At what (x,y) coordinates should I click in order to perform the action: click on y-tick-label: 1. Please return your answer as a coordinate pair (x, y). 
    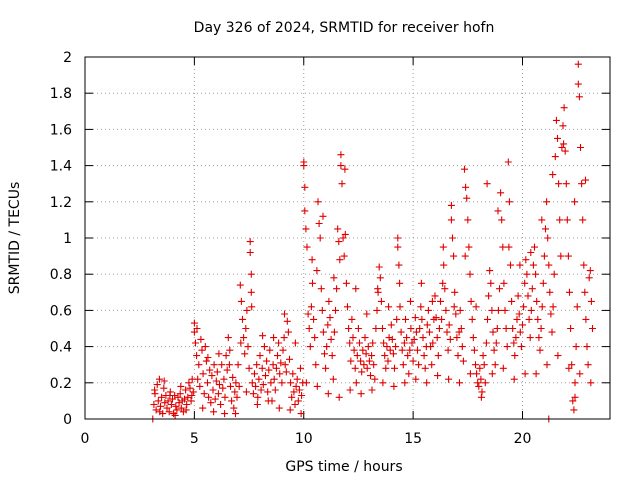
    Looking at the image, I should click on (67, 239).